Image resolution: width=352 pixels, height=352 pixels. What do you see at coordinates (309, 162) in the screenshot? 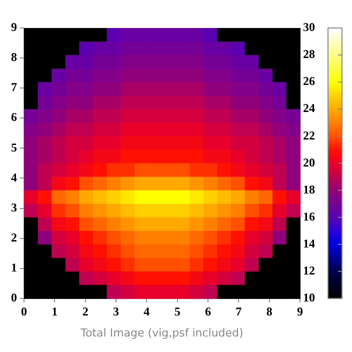
I see `color-bar-label: 20` at bounding box center [309, 162].